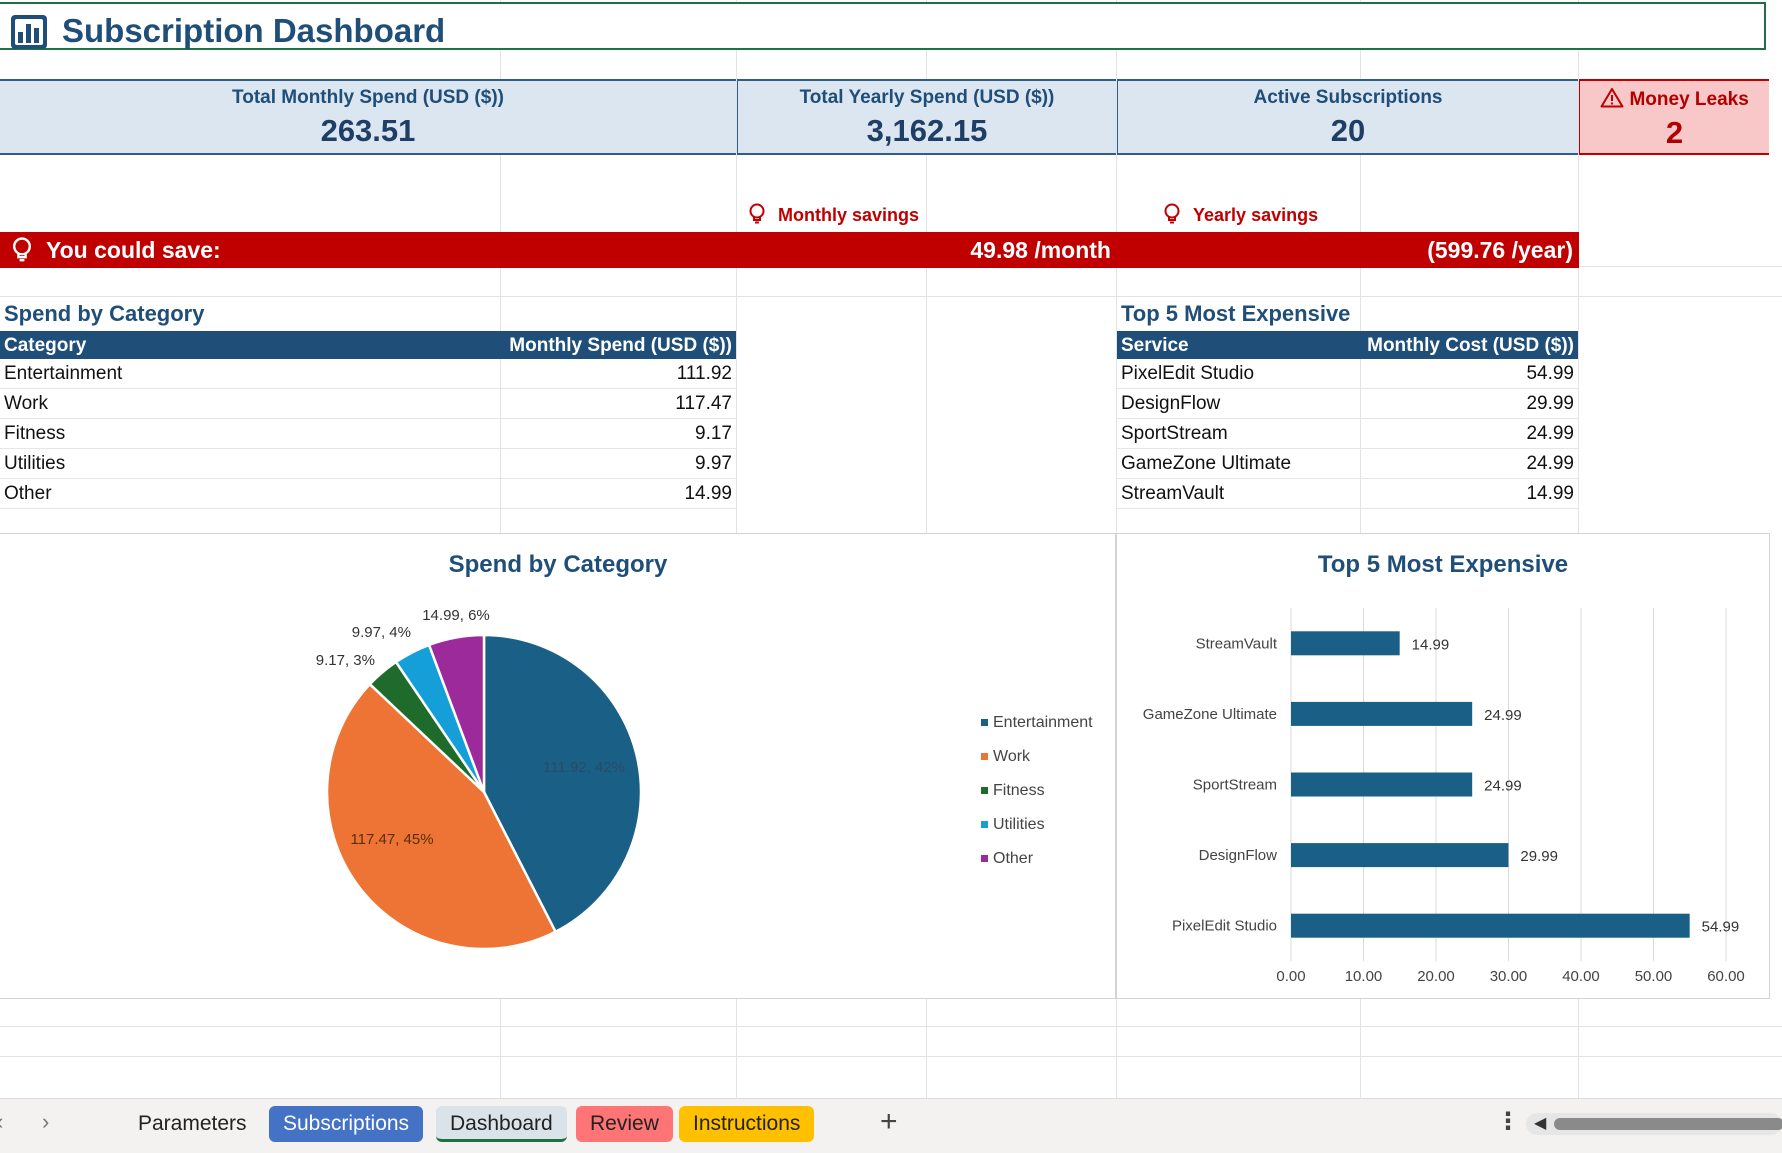 The height and width of the screenshot is (1153, 1782). Describe the element at coordinates (584, 767) in the screenshot. I see `pie-data-label: 111.92, 42%` at that location.